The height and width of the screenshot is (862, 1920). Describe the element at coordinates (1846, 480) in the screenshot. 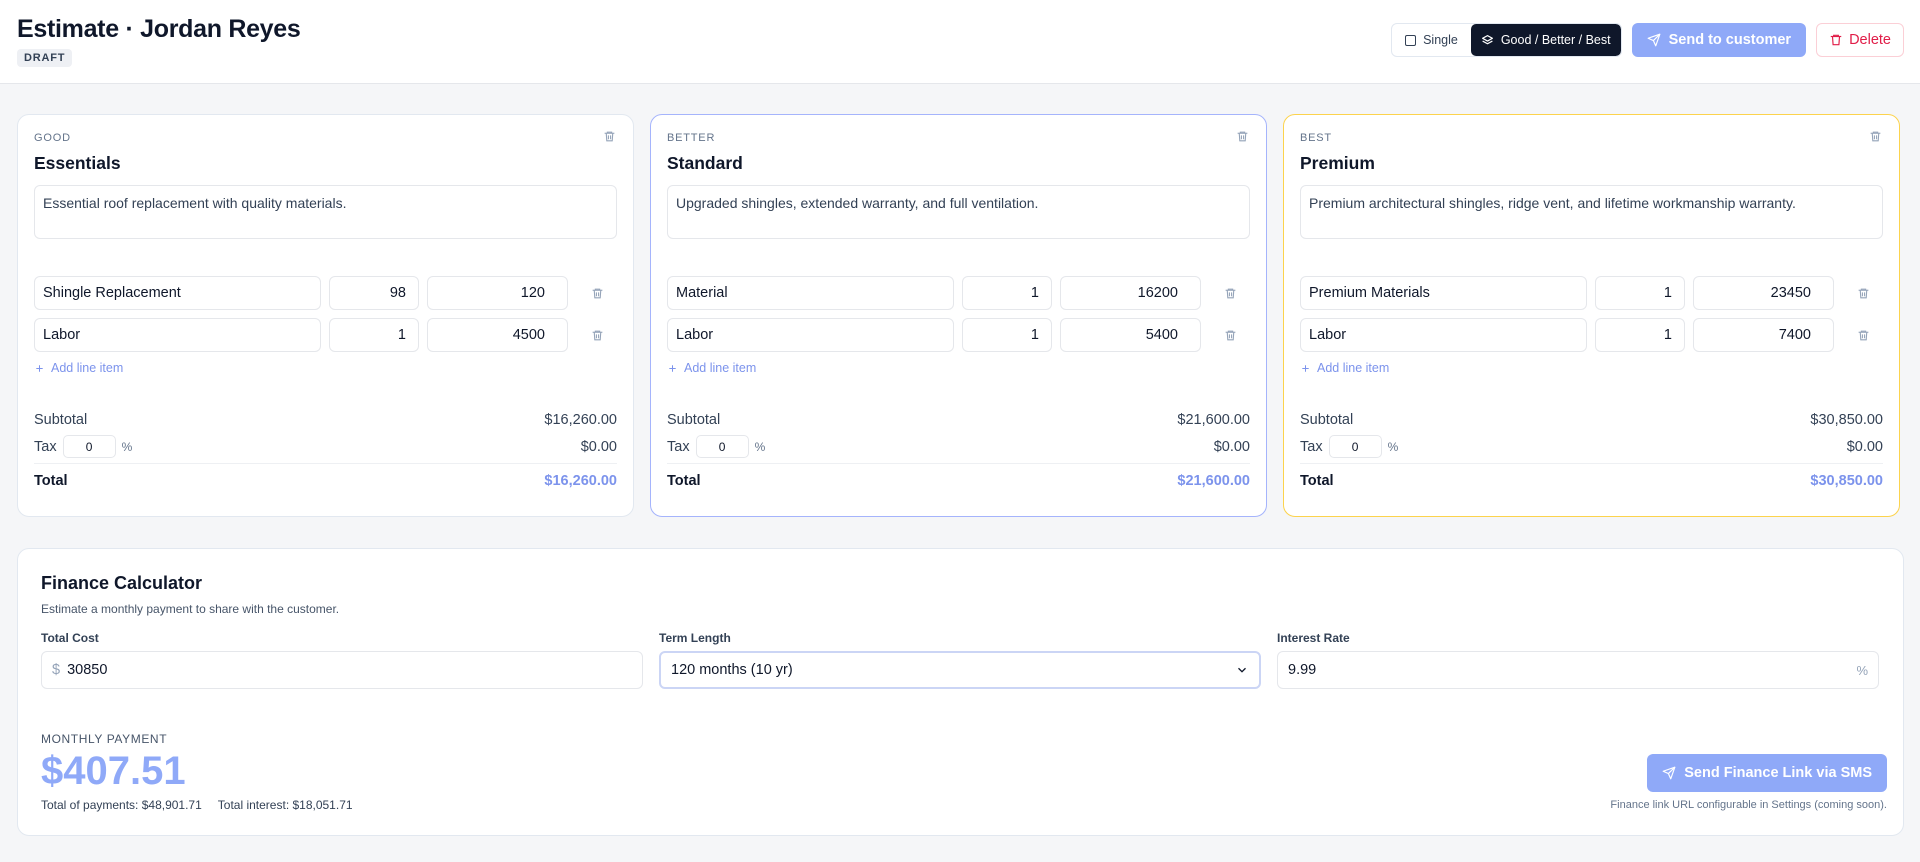

I see `total-value: $30,850.00` at that location.